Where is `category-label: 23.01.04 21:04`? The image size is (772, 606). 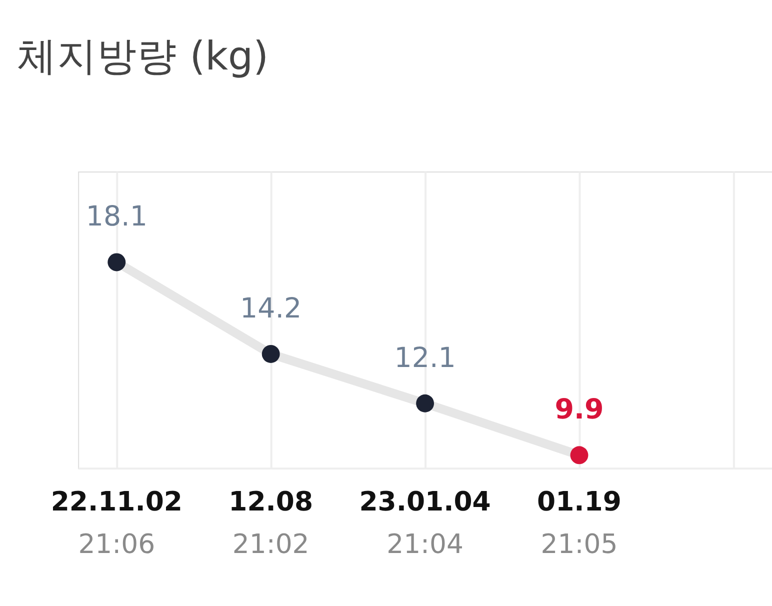 category-label: 23.01.04 21:04 is located at coordinates (425, 523).